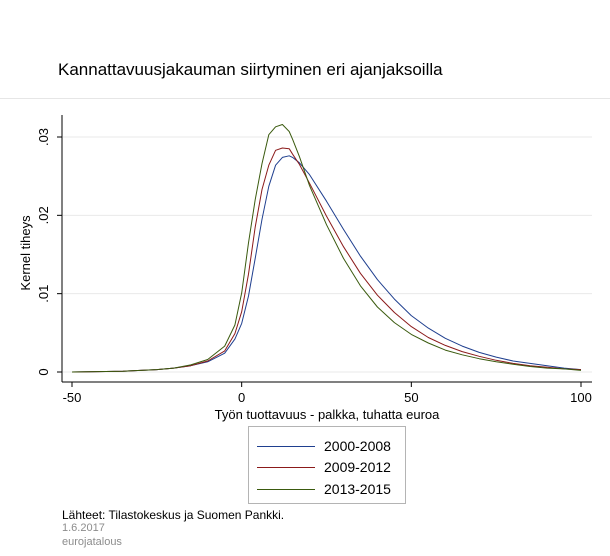  I want to click on legend-item-3: 2013-2015, so click(324, 489).